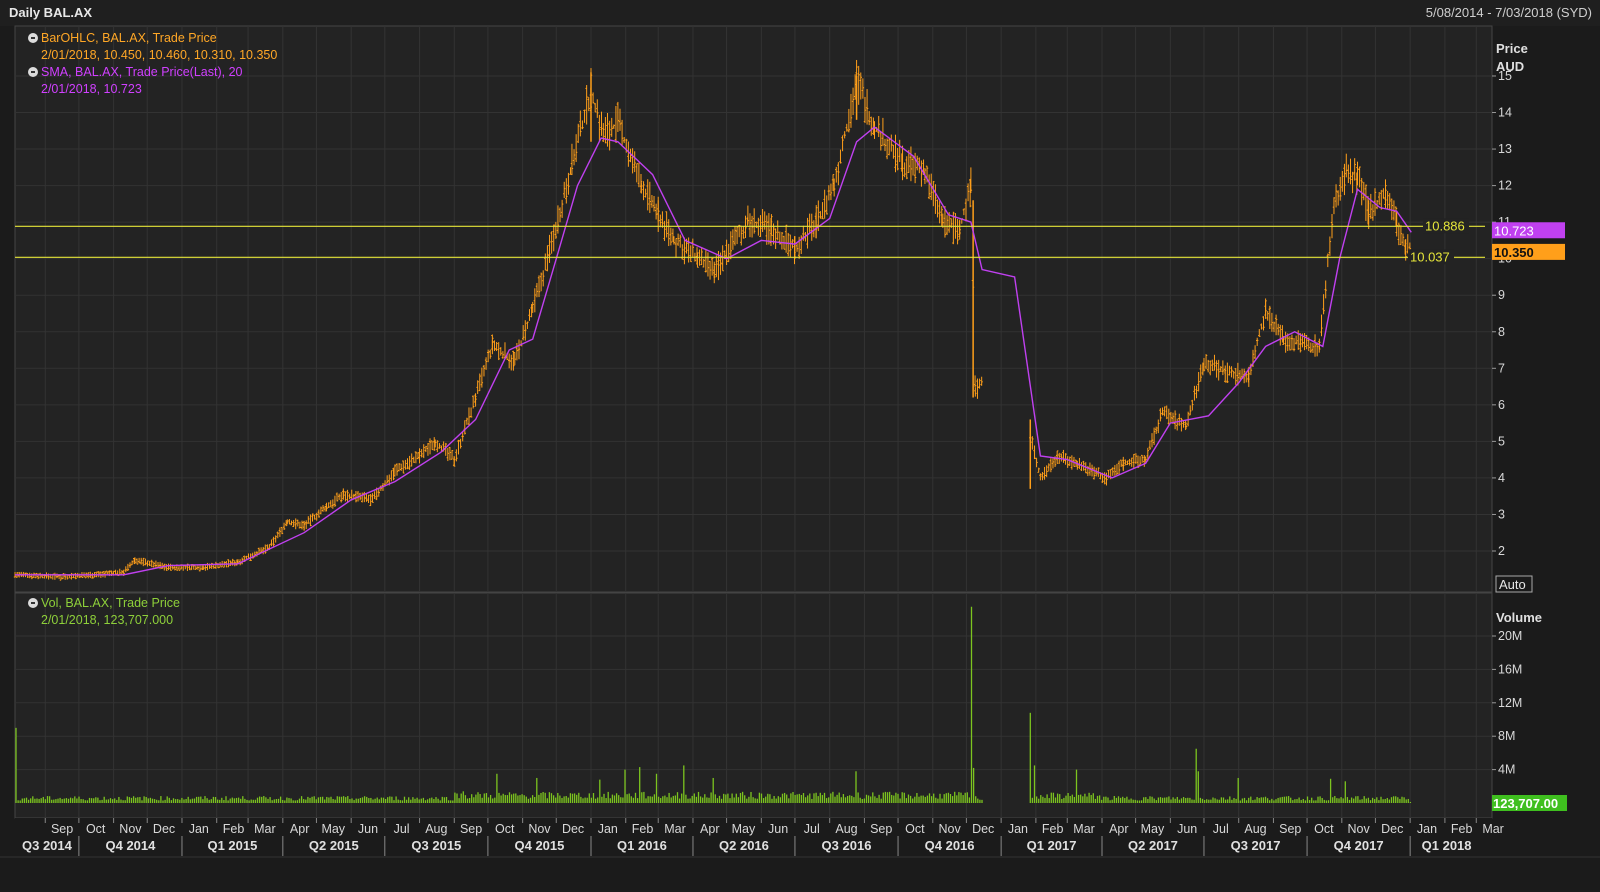 The width and height of the screenshot is (1600, 892). Describe the element at coordinates (232, 845) in the screenshot. I see `quarter-label: Q1 2015` at that location.